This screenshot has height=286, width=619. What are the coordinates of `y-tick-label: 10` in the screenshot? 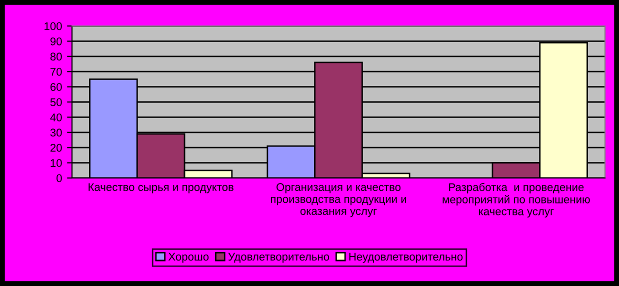 It's located at (56, 163).